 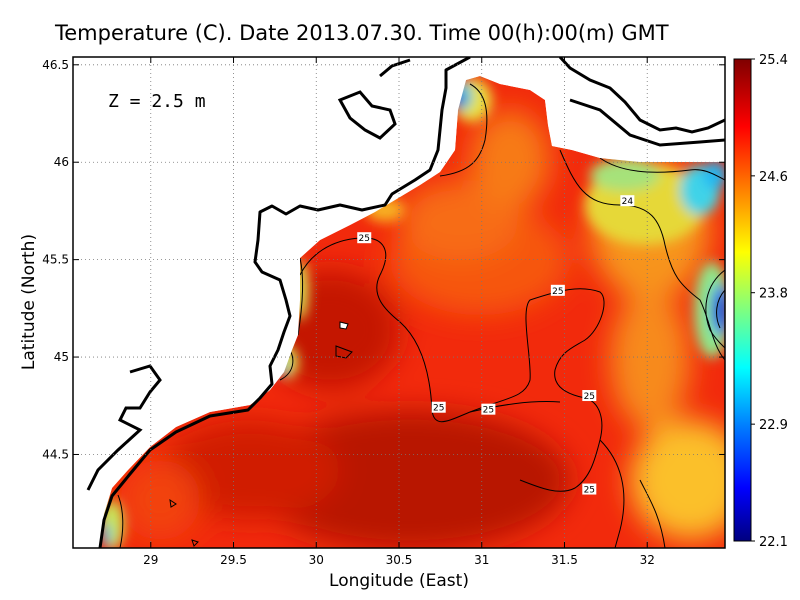 I want to click on x-tick-label: 30.5, so click(x=399, y=560).